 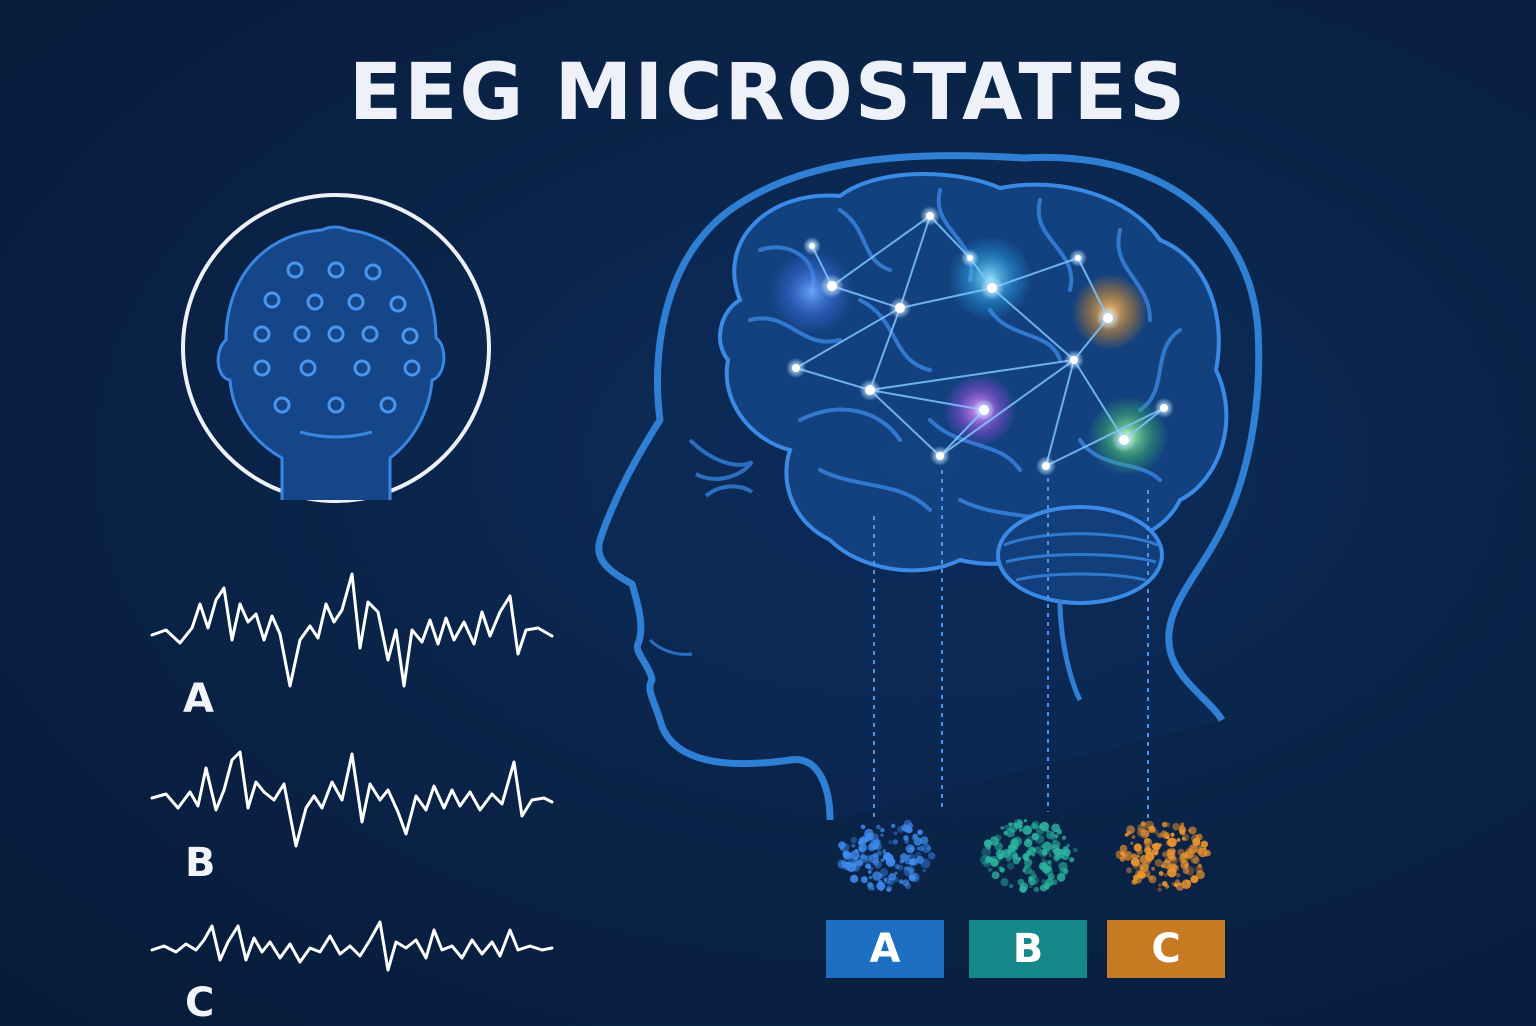 I want to click on state-label-c: C, so click(x=1166, y=949).